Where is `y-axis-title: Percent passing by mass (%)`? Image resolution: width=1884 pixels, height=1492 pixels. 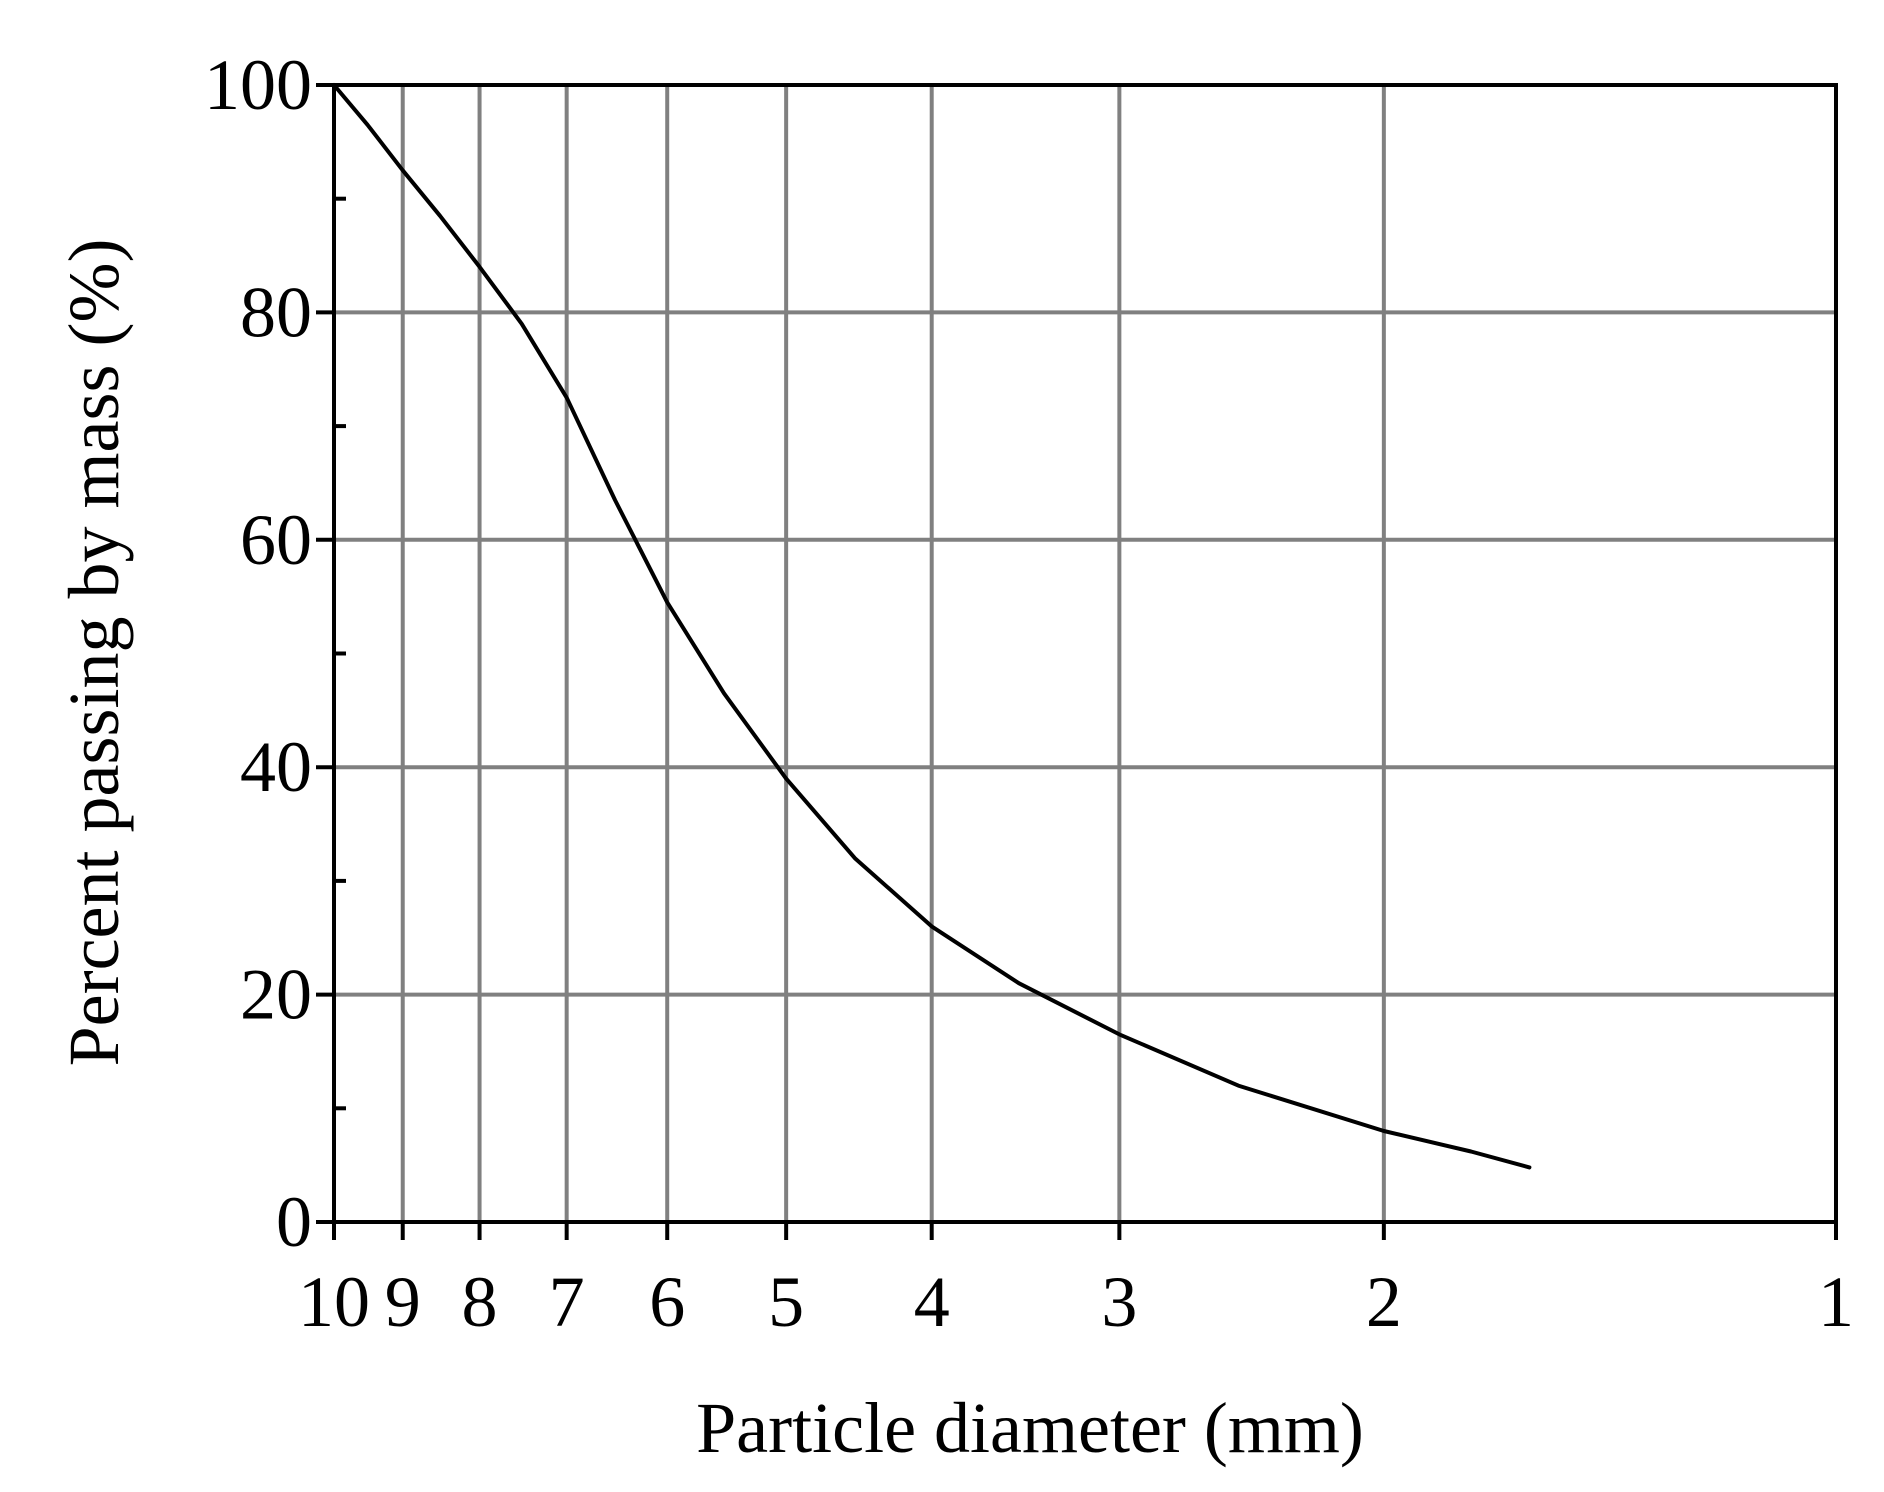 y-axis-title: Percent passing by mass (%) is located at coordinates (94, 653).